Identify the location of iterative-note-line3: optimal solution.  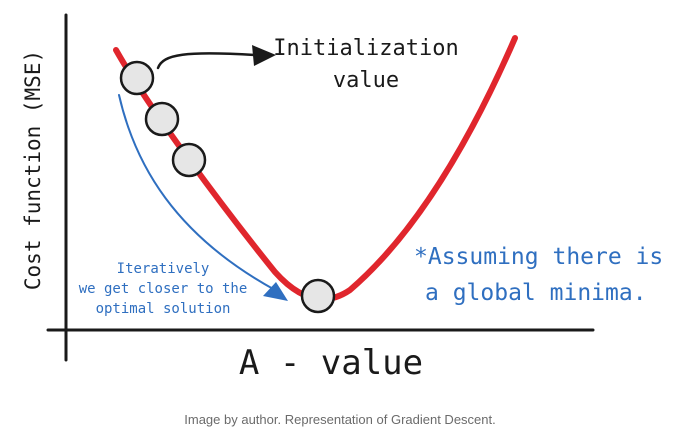
(163, 309).